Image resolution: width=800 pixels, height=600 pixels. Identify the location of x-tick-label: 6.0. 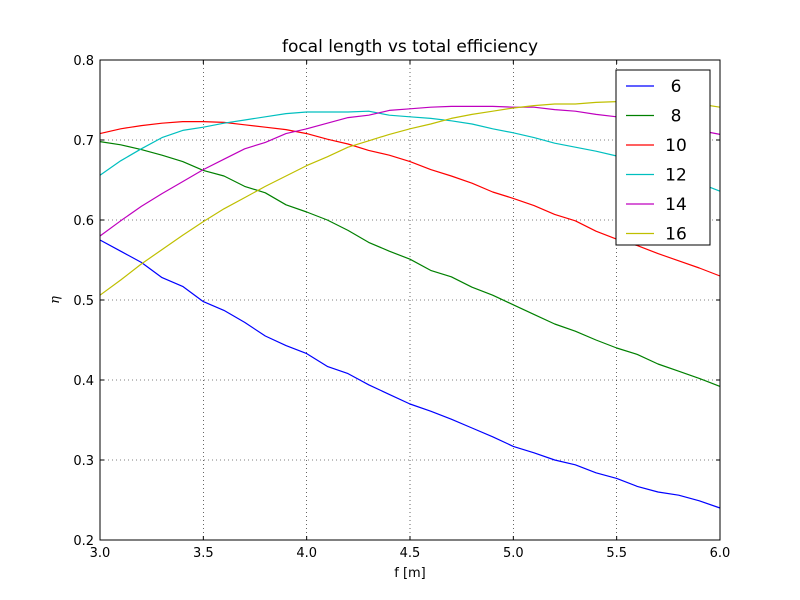
(720, 553).